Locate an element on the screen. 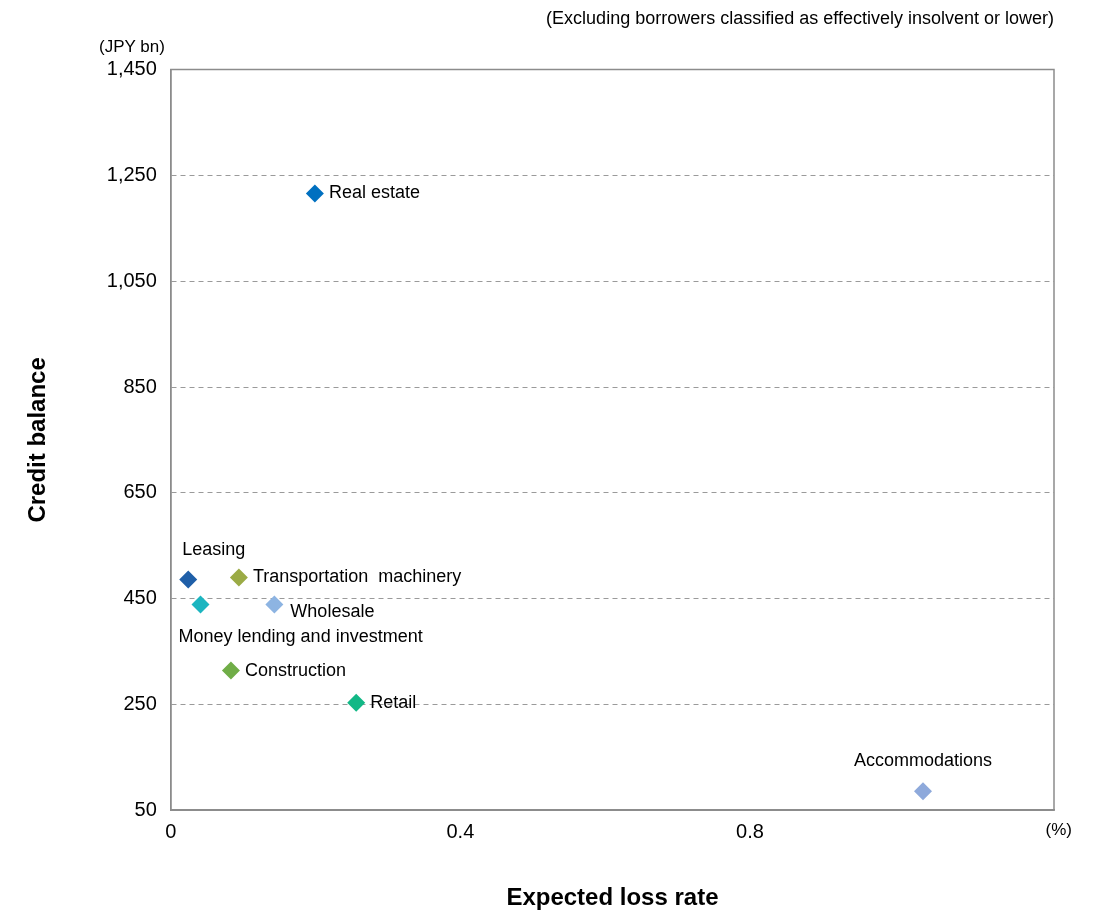 Image resolution: width=1094 pixels, height=921 pixels. series-label: Transportation machinery is located at coordinates (357, 576).